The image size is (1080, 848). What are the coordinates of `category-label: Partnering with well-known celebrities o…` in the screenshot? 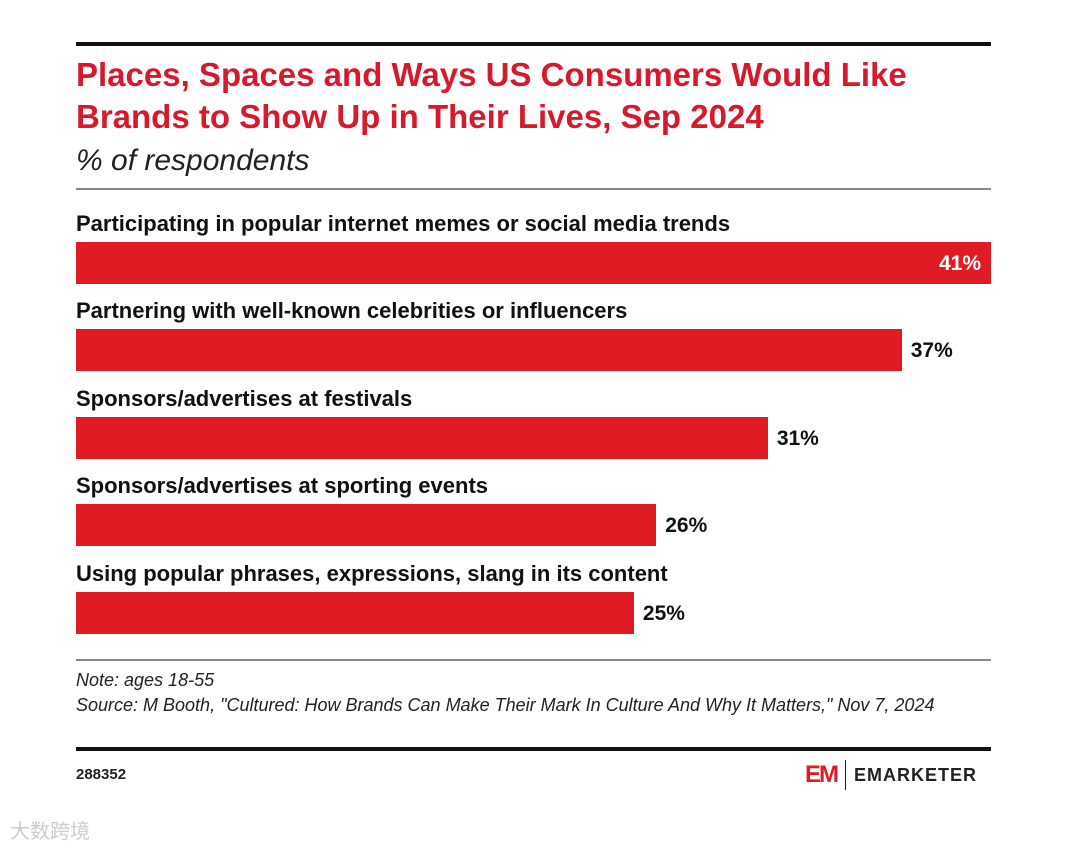 It's located at (352, 310).